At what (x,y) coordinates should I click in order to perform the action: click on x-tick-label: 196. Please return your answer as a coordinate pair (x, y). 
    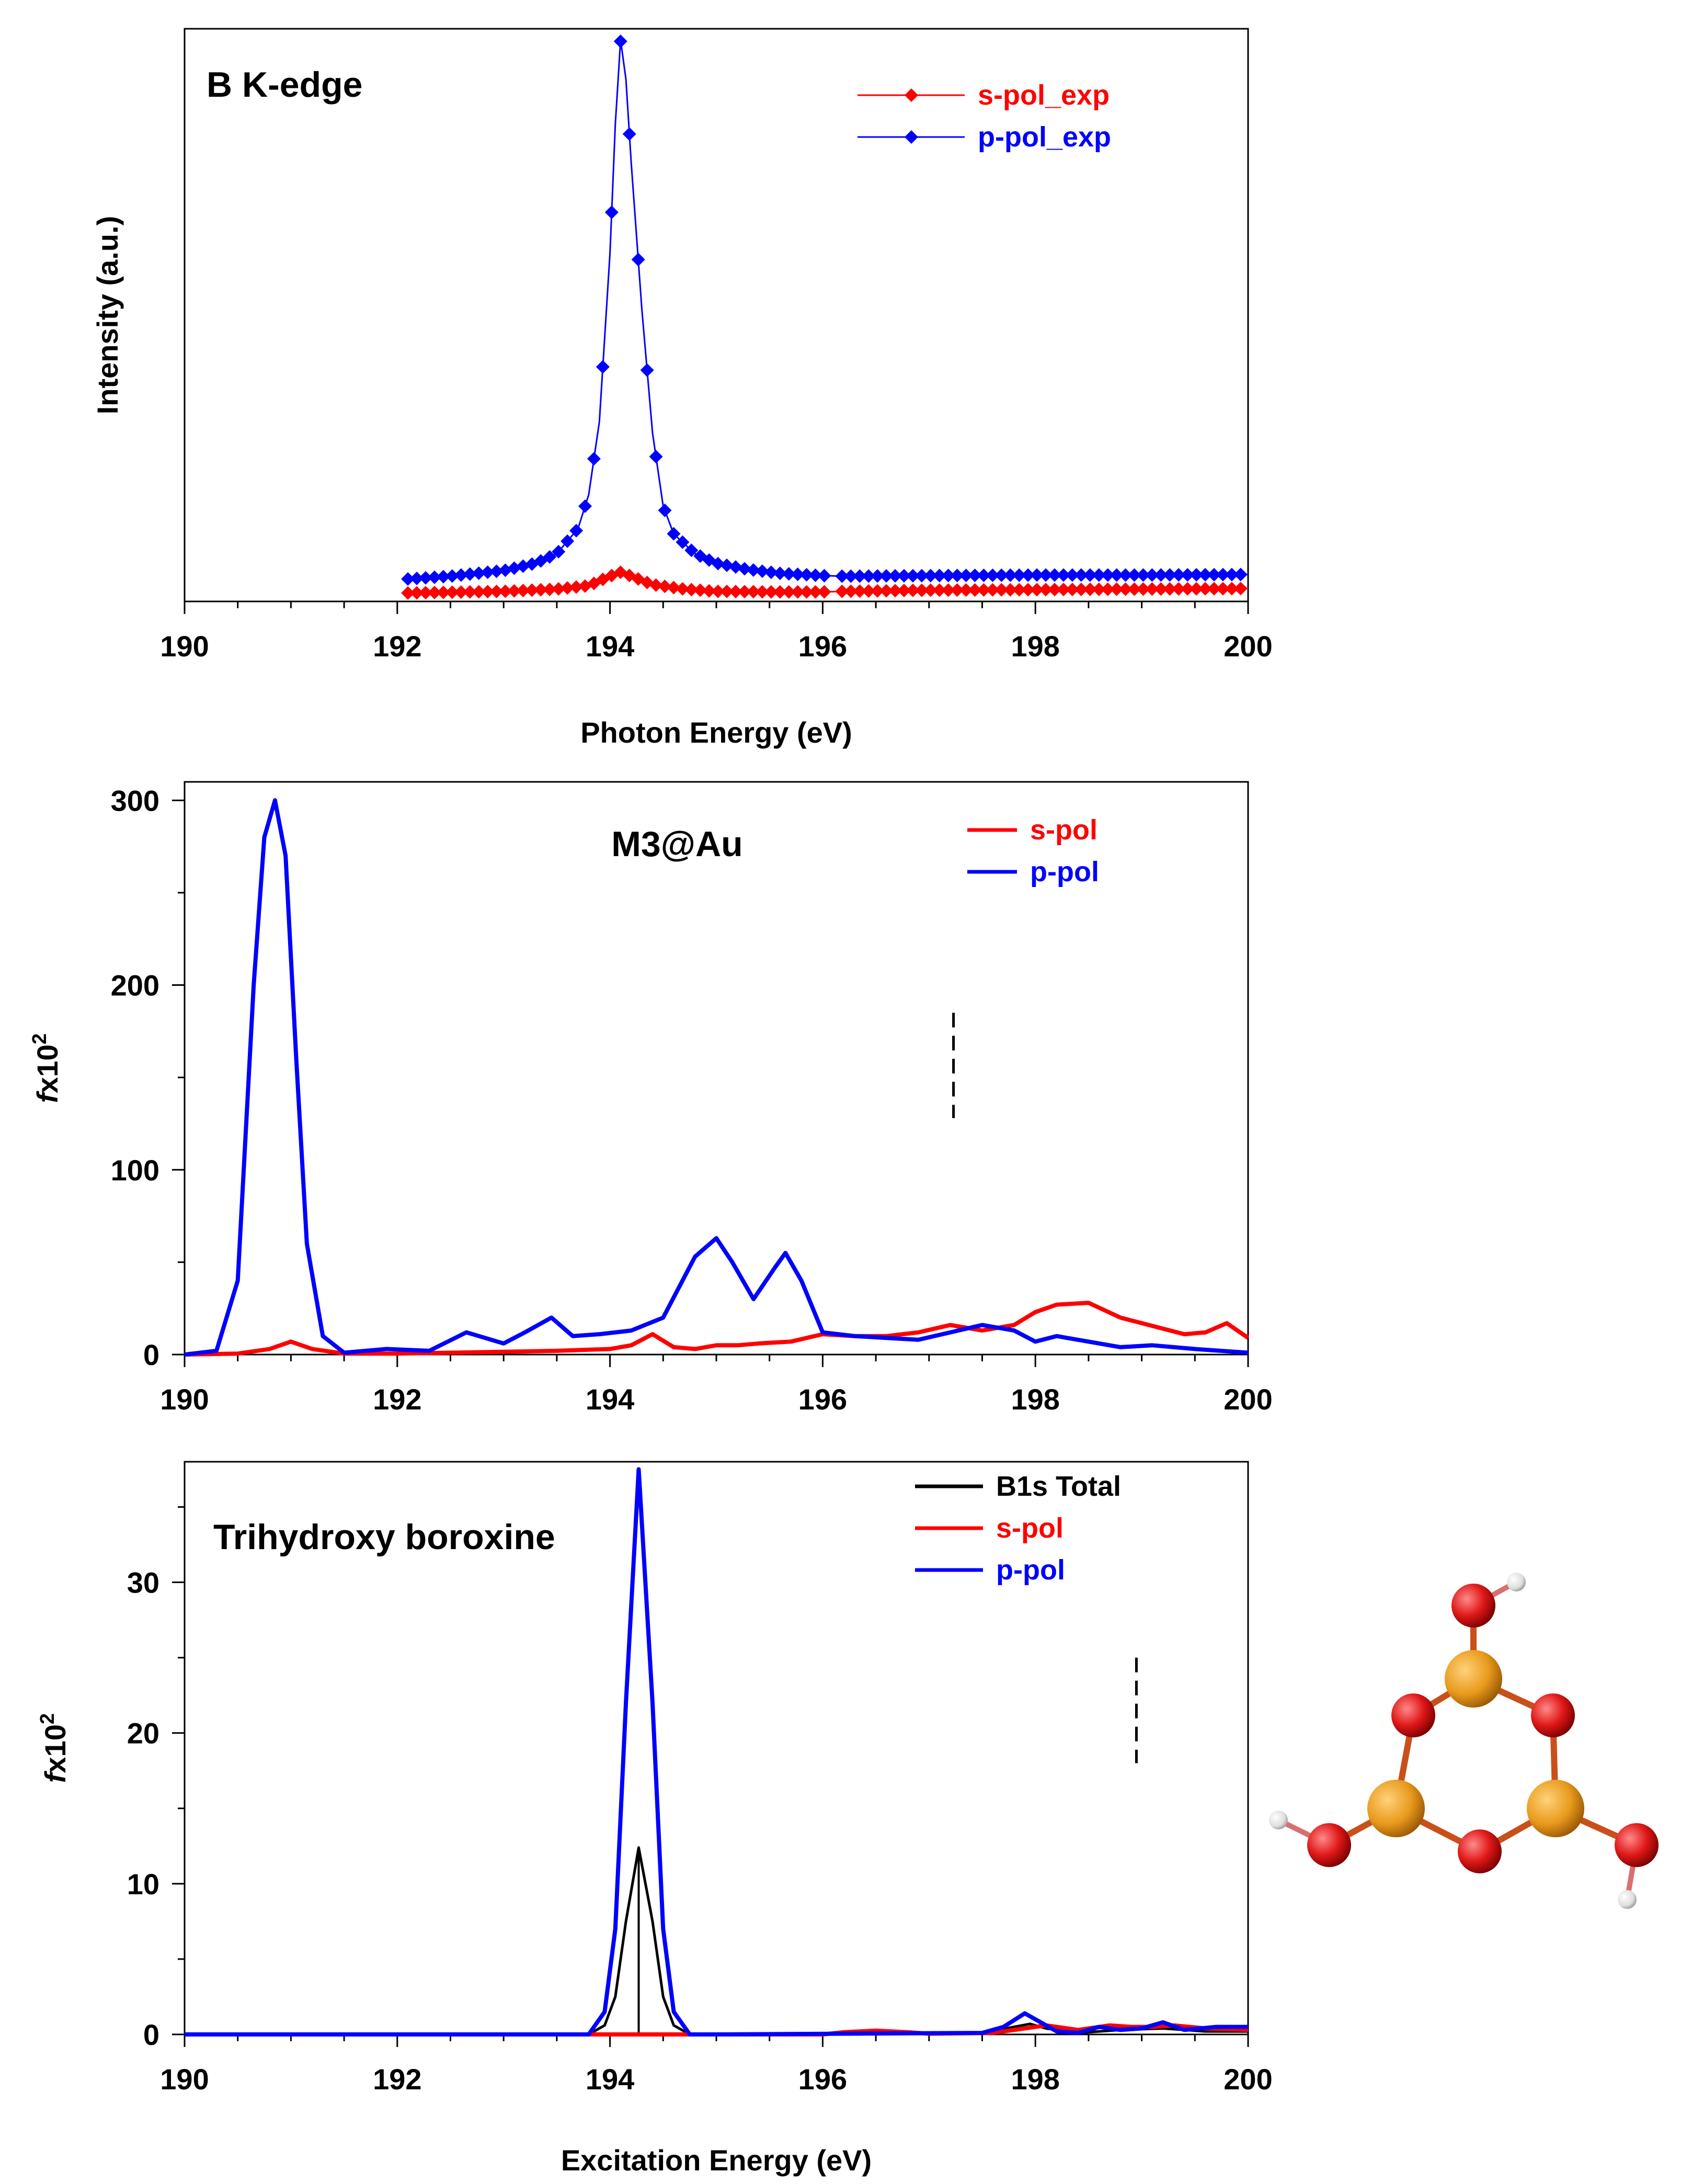
    Looking at the image, I should click on (822, 646).